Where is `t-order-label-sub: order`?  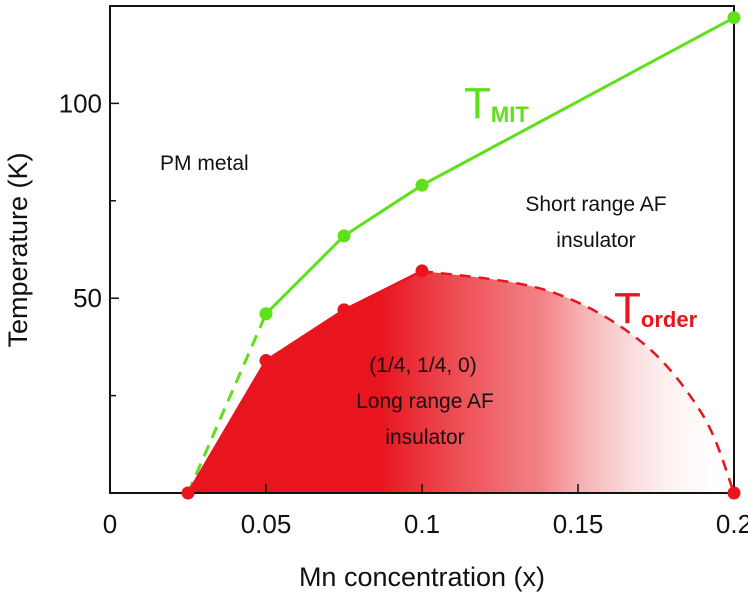 t-order-label-sub: order is located at coordinates (669, 319).